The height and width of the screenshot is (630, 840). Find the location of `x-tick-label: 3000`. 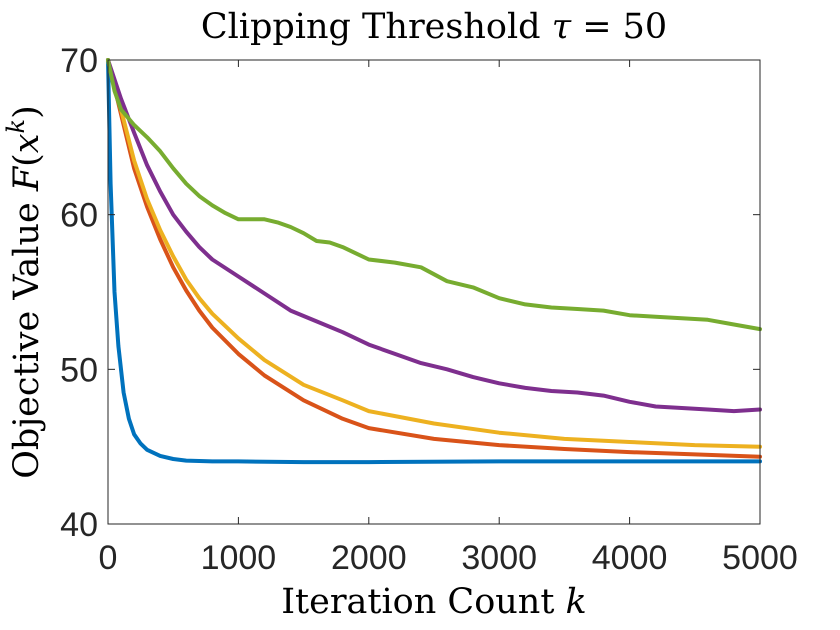

x-tick-label: 3000 is located at coordinates (499, 558).